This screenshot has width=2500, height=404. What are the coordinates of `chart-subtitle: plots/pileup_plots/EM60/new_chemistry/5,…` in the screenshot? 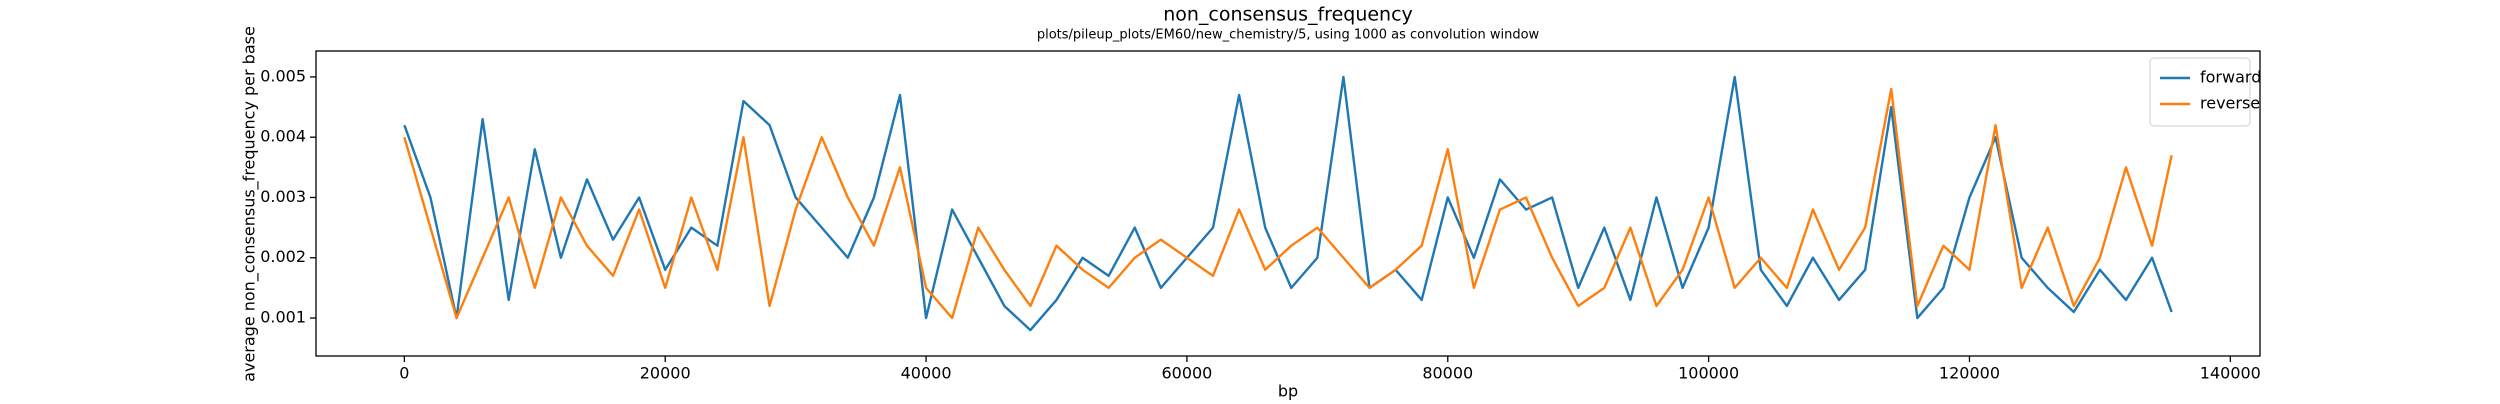 It's located at (1288, 35).